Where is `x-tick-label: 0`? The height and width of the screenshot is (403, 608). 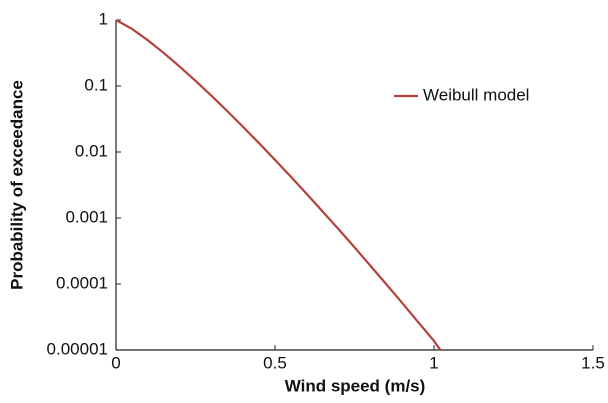
x-tick-label: 0 is located at coordinates (115, 362).